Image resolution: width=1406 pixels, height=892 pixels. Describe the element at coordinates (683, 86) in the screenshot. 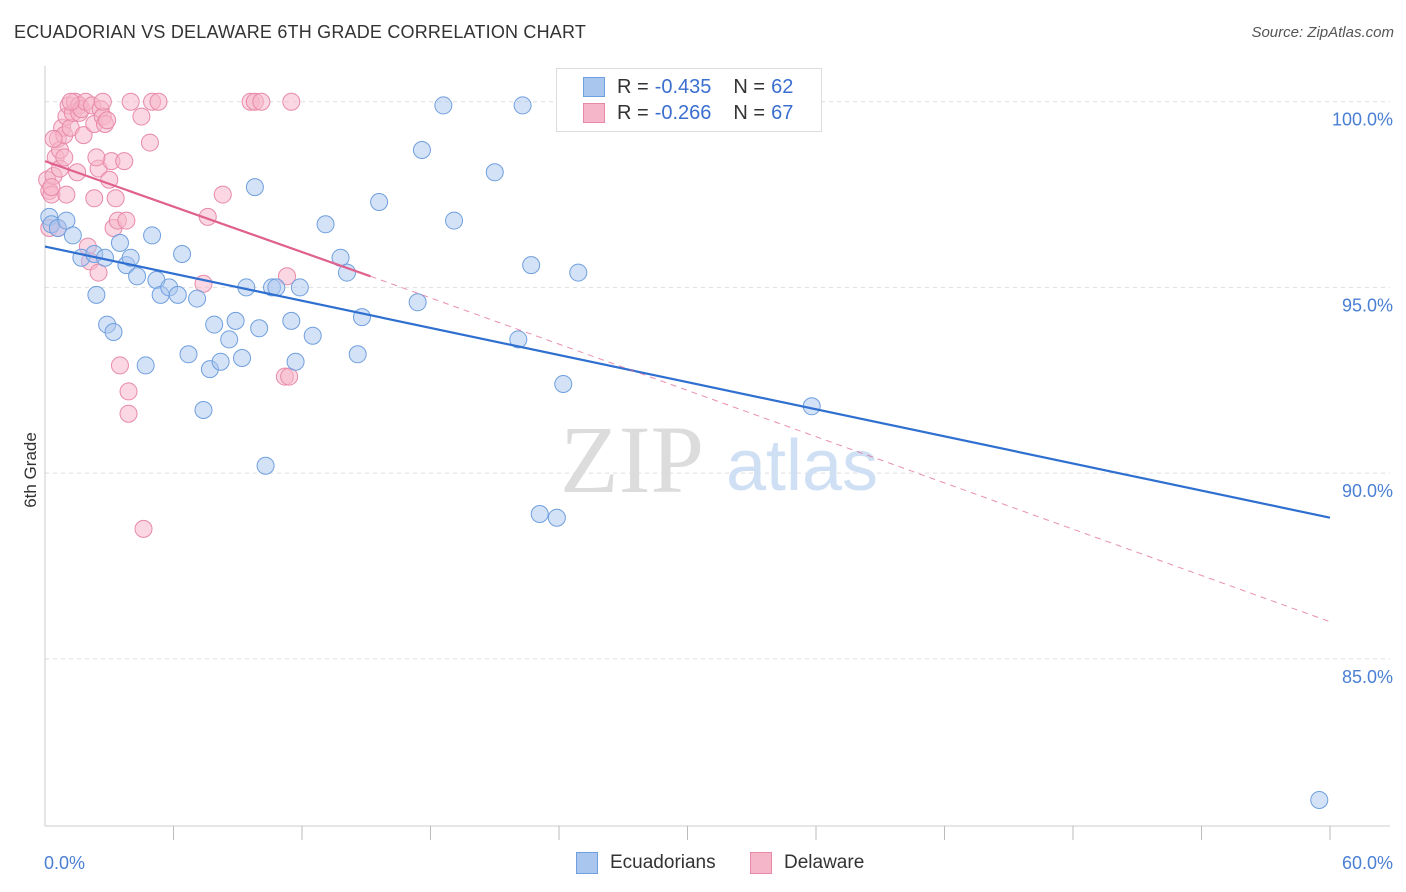

I see `r-value: -0.435` at that location.